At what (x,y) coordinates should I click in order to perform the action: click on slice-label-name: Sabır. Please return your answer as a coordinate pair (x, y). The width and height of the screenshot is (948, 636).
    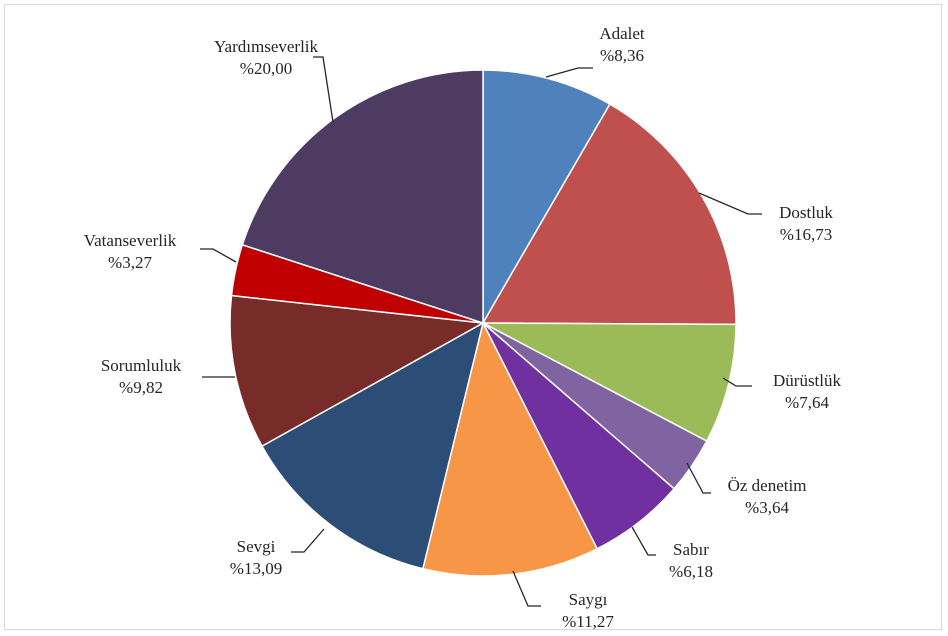
    Looking at the image, I should click on (691, 549).